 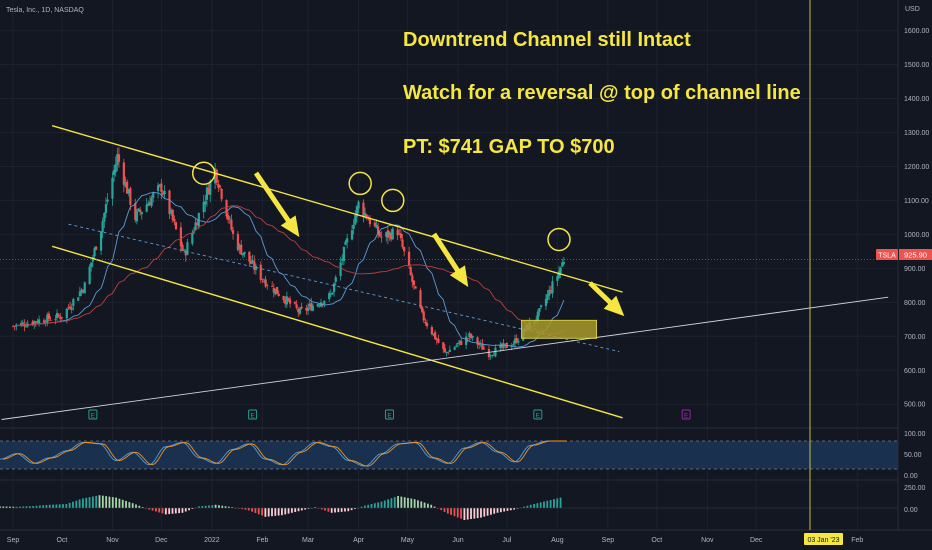 I want to click on date-marker-label: 03 Jan '23, so click(x=823, y=540).